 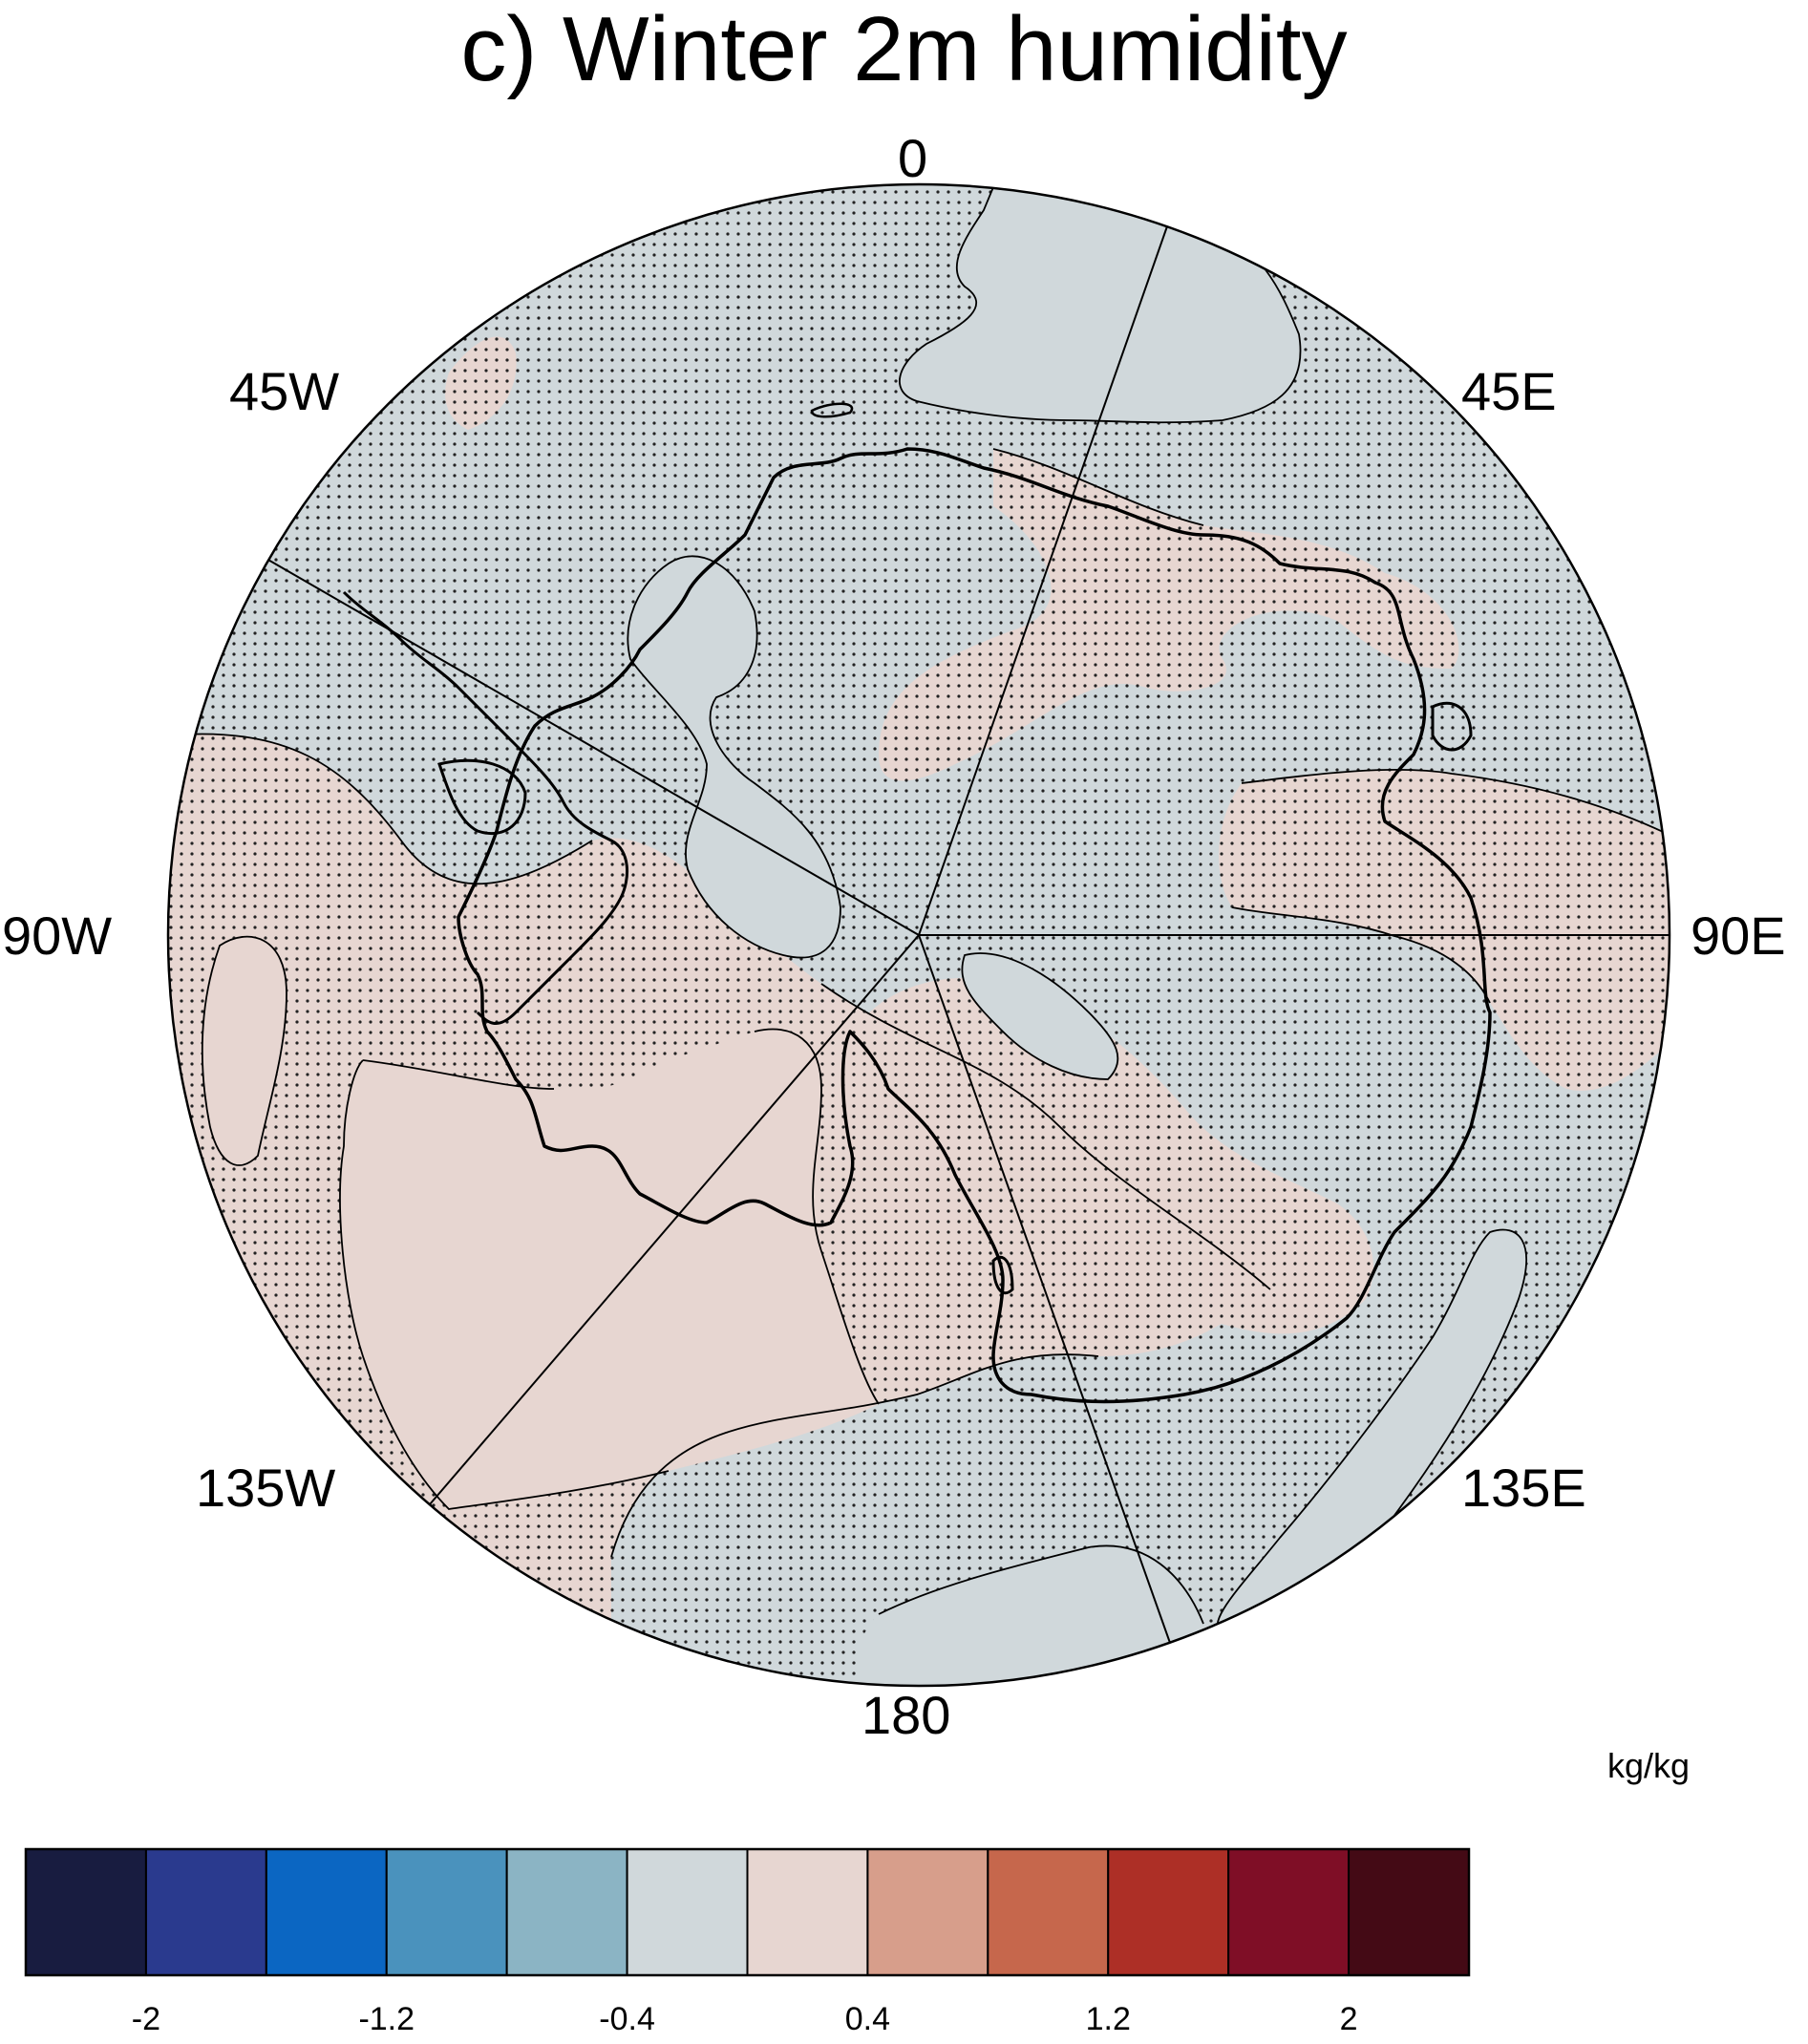 I want to click on contour-outline-90w, so click(x=244, y=1050).